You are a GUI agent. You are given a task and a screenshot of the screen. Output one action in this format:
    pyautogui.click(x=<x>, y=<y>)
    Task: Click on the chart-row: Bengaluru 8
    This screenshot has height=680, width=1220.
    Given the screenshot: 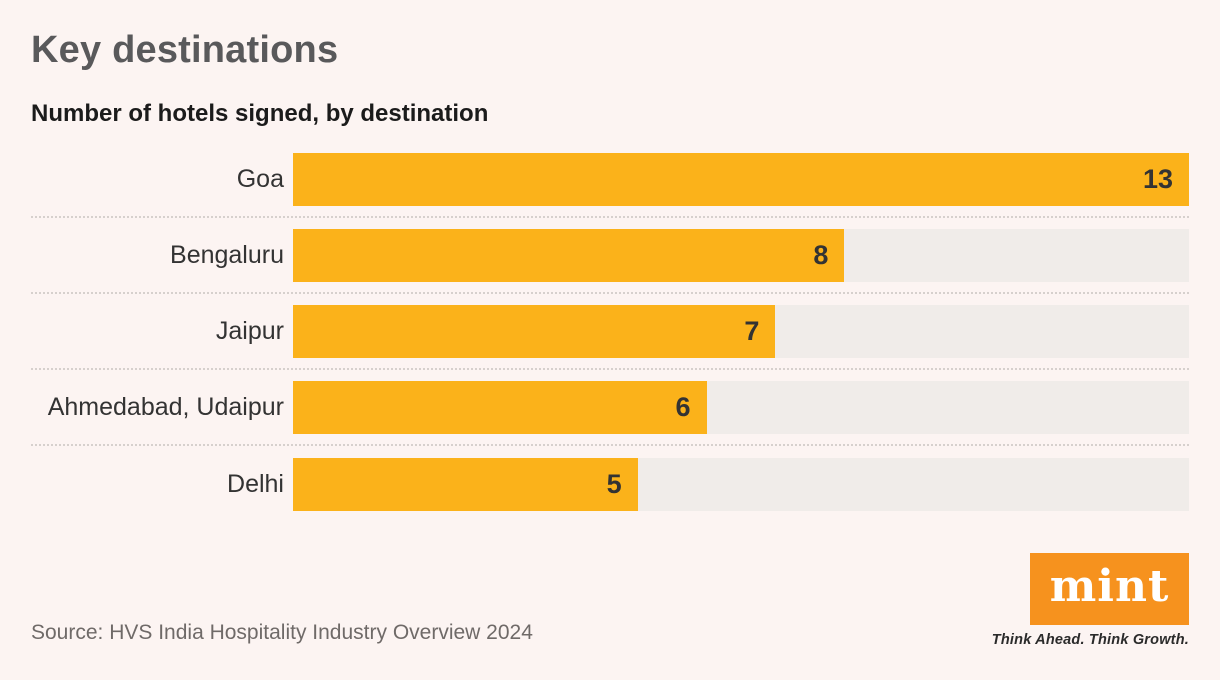 What is the action you would take?
    pyautogui.click(x=610, y=256)
    